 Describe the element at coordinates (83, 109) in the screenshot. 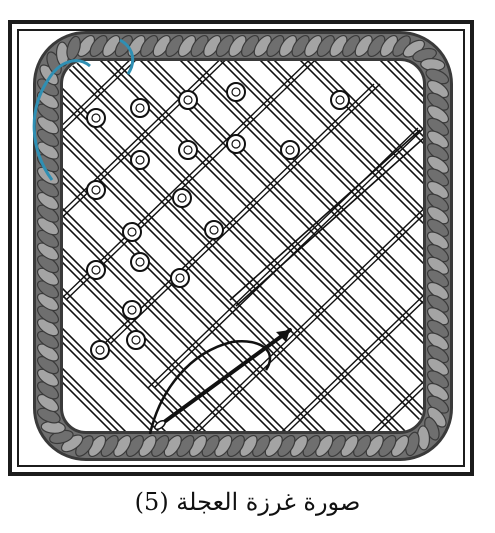

I see `blue-thread-icon` at that location.